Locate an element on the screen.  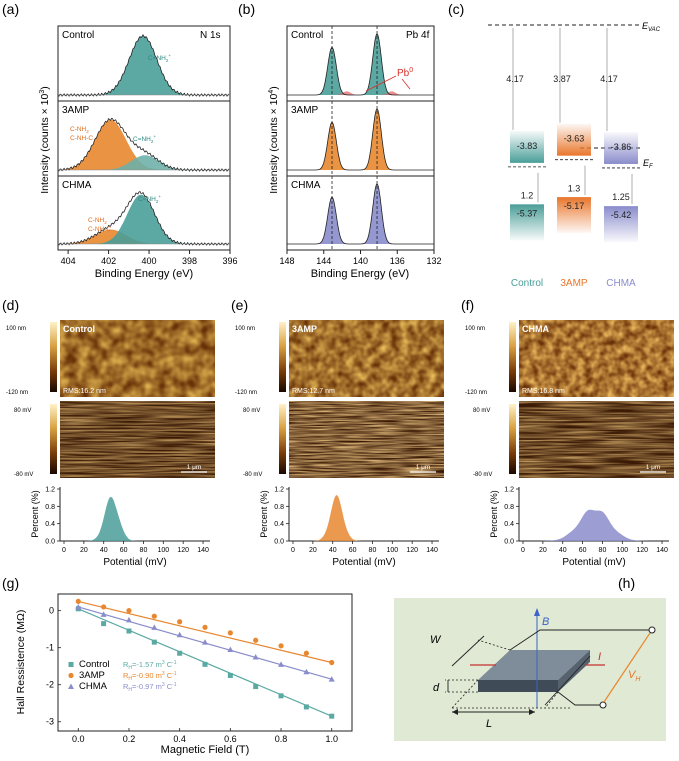
panel-g-ylabel: Hall Ressistence (MΩ) is located at coordinates (21, 662).